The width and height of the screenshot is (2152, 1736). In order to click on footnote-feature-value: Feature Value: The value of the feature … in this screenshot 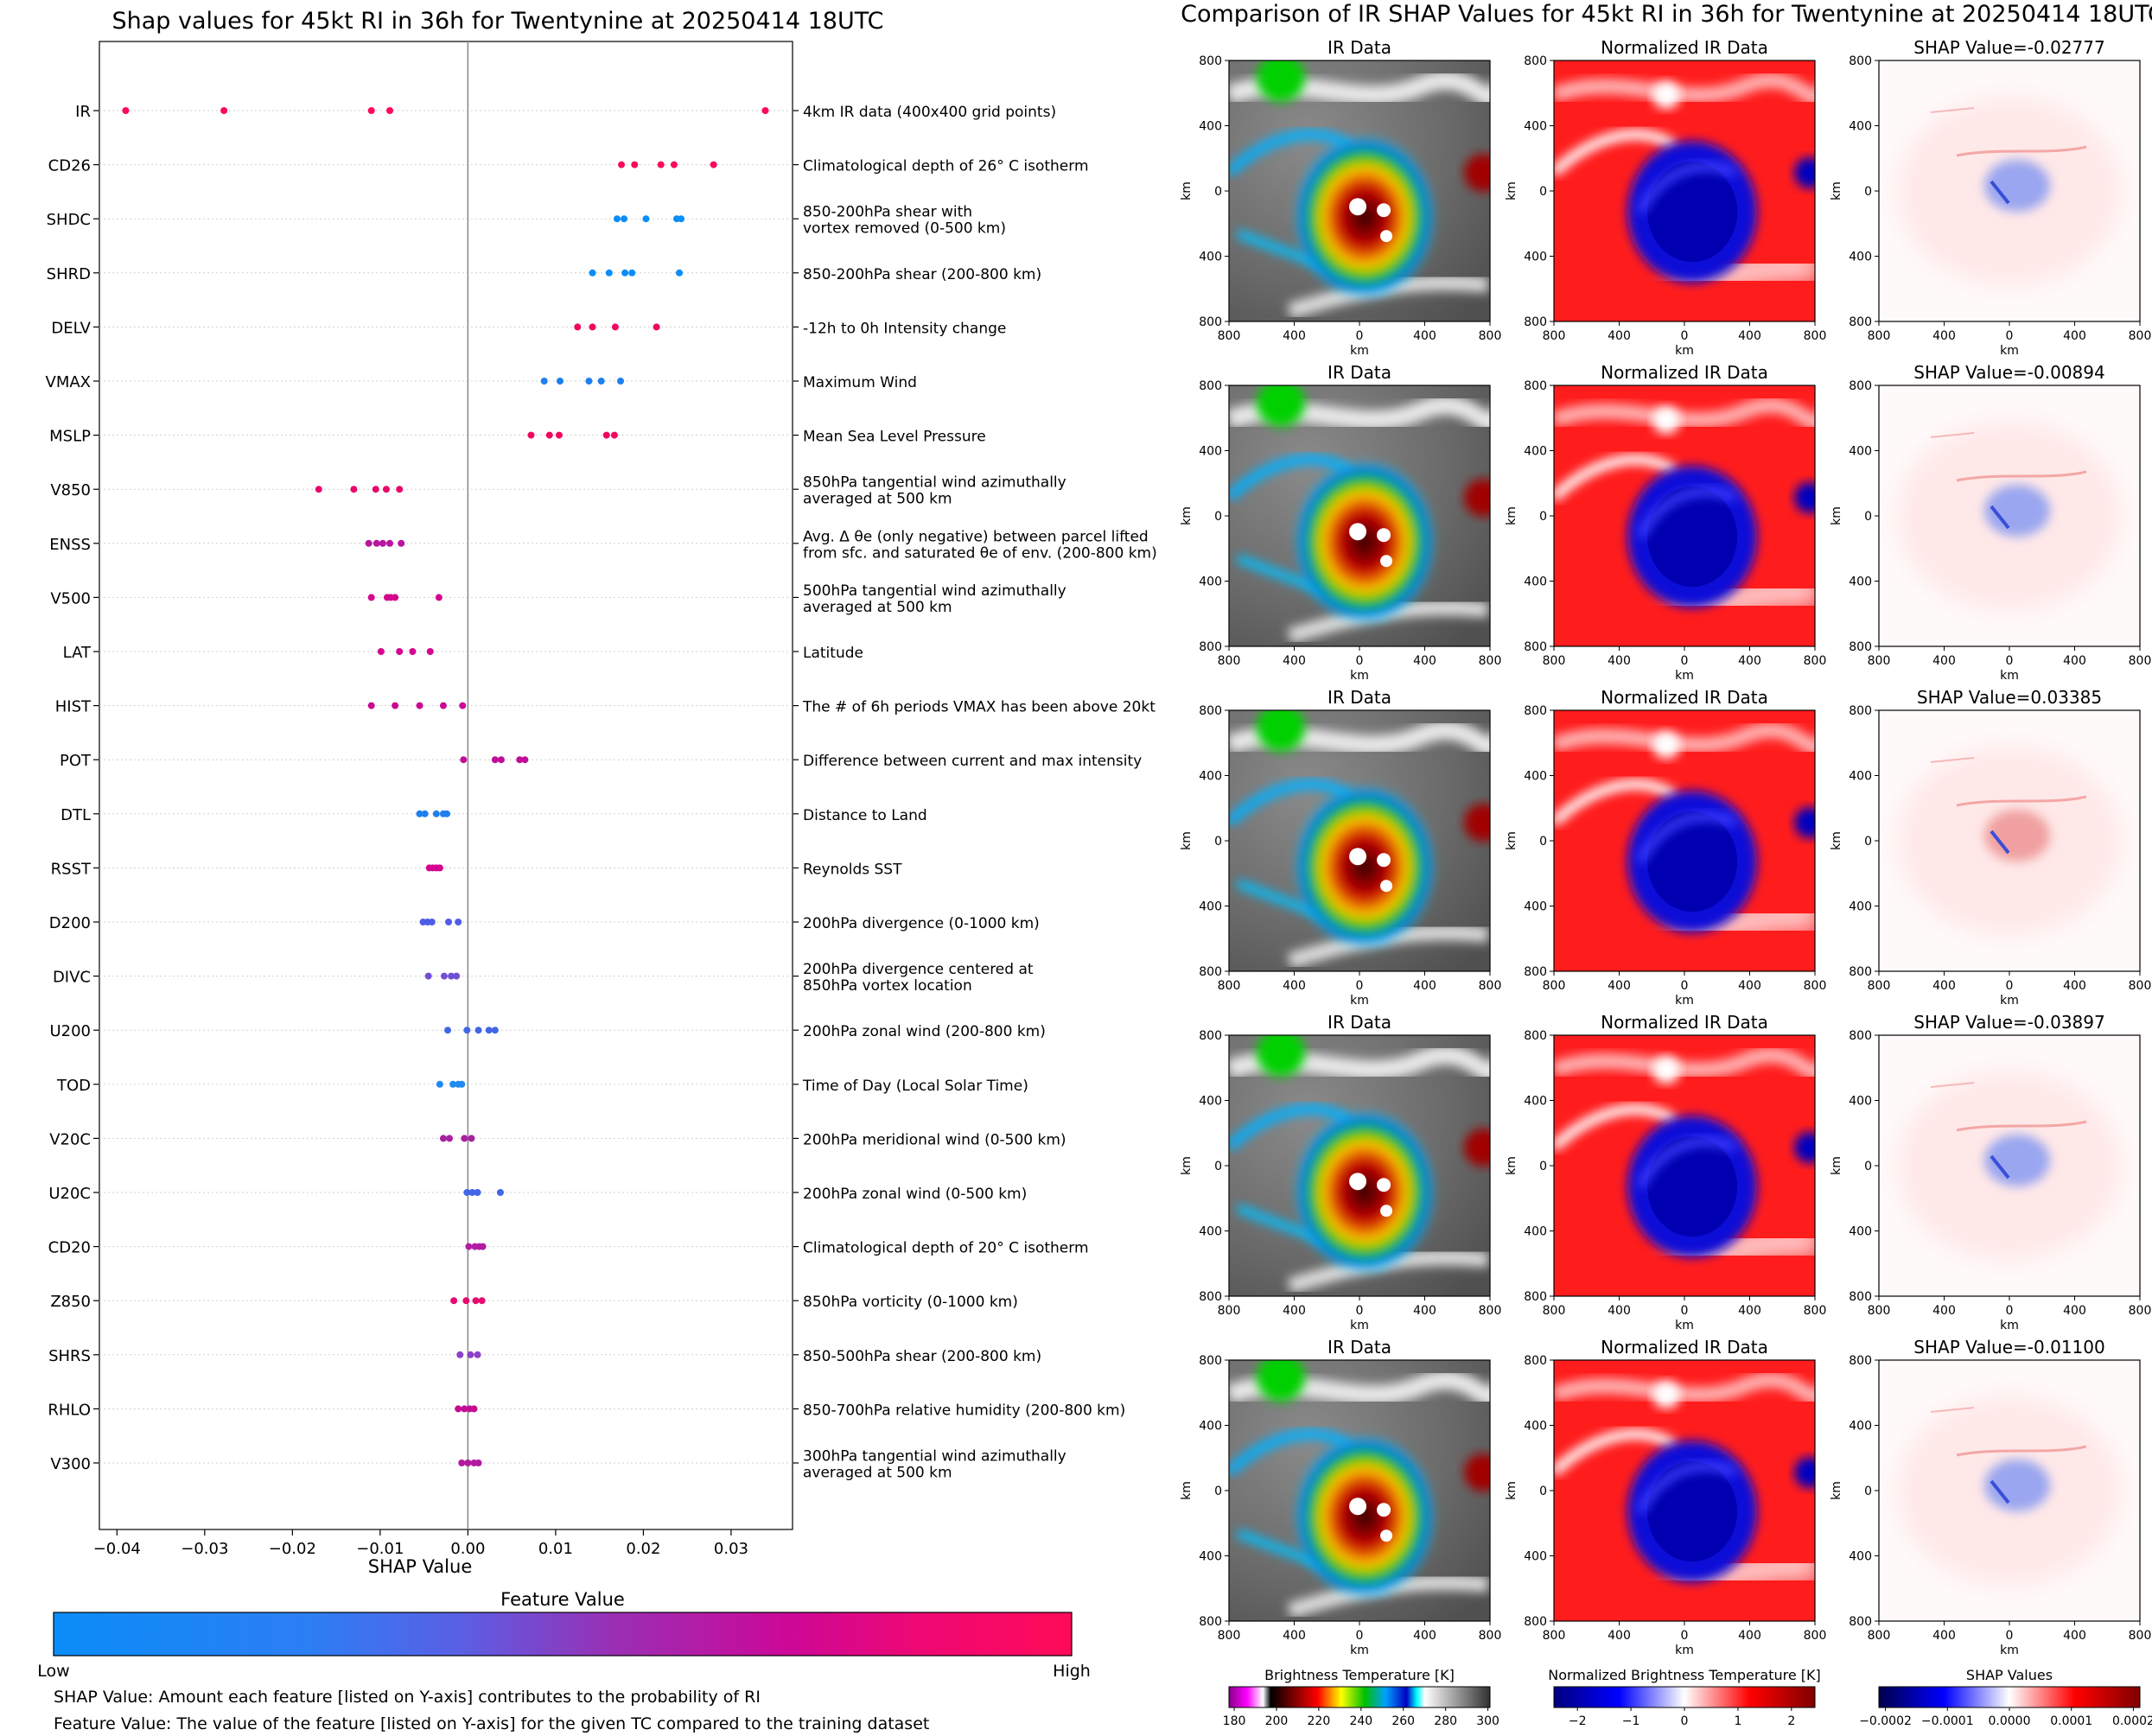, I will do `click(491, 1723)`.